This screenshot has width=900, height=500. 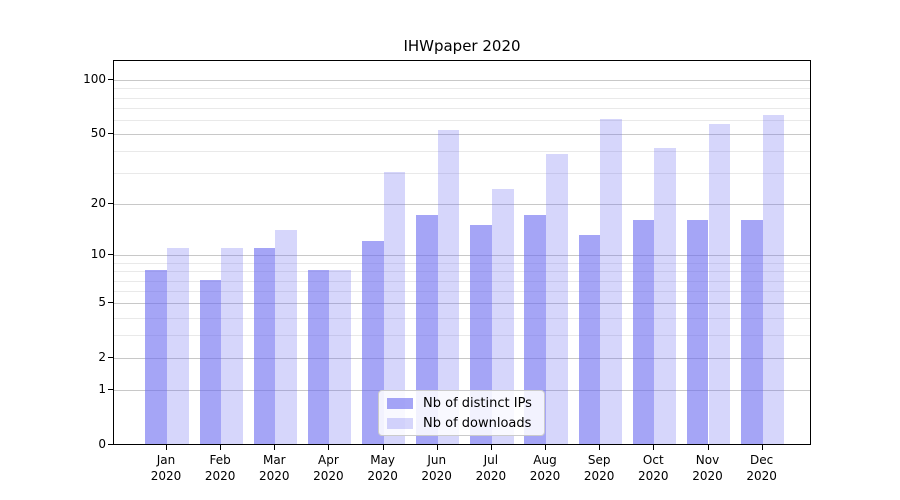 What do you see at coordinates (328, 468) in the screenshot?
I see `x-tick-label-apr: Apr 2020` at bounding box center [328, 468].